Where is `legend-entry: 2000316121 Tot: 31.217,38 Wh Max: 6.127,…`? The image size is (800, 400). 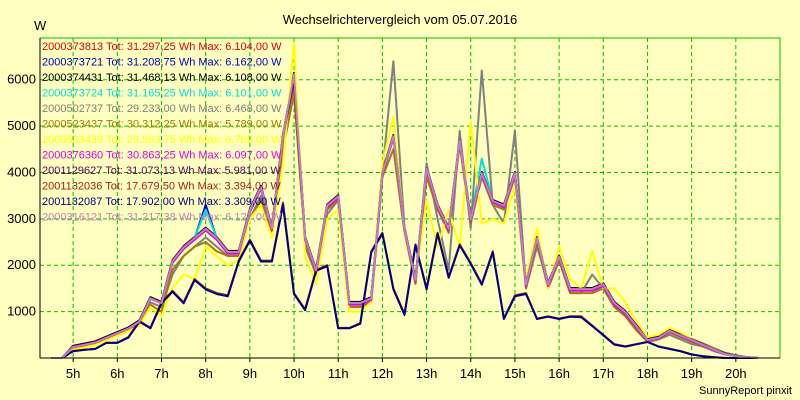 legend-entry: 2000316121 Tot: 31.217,38 Wh Max: 6.127,… is located at coordinates (162, 218).